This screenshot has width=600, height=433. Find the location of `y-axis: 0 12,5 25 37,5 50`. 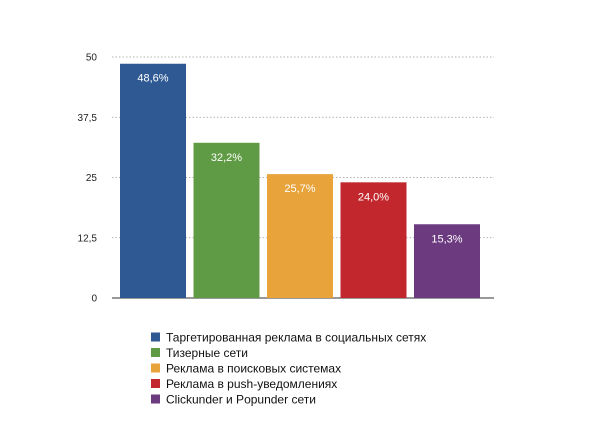

y-axis: 0 12,5 25 37,5 50 is located at coordinates (88, 179).